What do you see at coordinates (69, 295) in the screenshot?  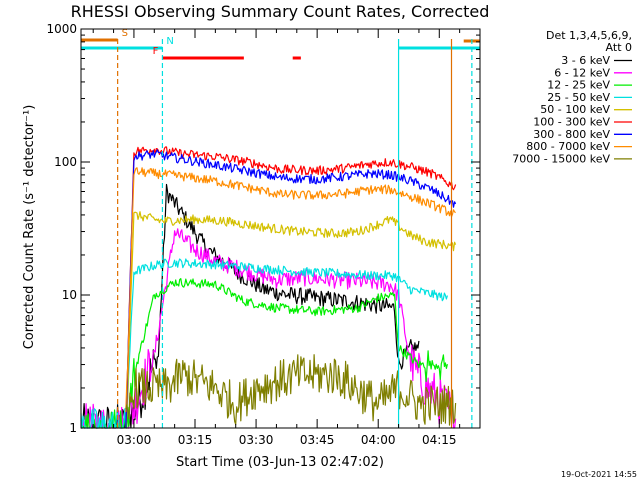 I see `y-tick-label: 10` at bounding box center [69, 295].